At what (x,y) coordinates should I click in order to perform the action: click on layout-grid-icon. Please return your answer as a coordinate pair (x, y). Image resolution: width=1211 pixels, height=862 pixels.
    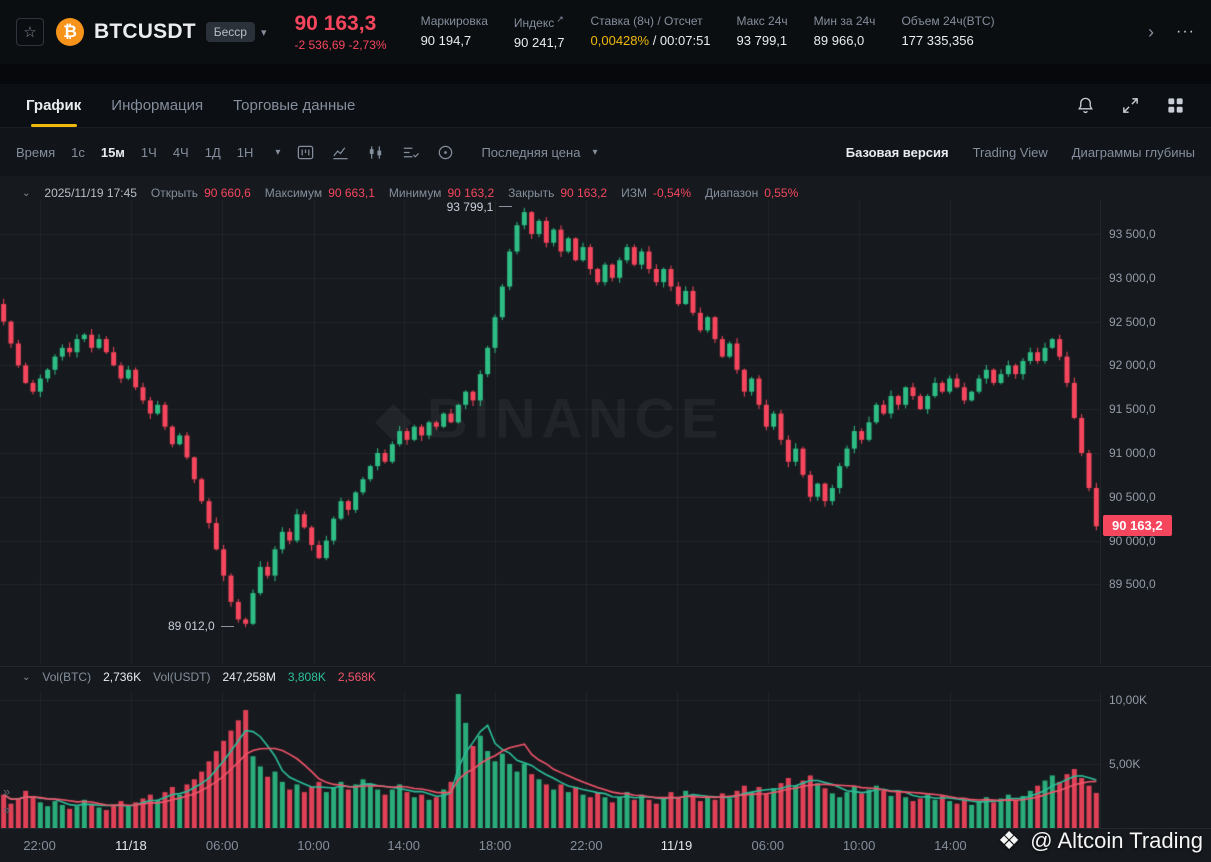
    Looking at the image, I should click on (1175, 105).